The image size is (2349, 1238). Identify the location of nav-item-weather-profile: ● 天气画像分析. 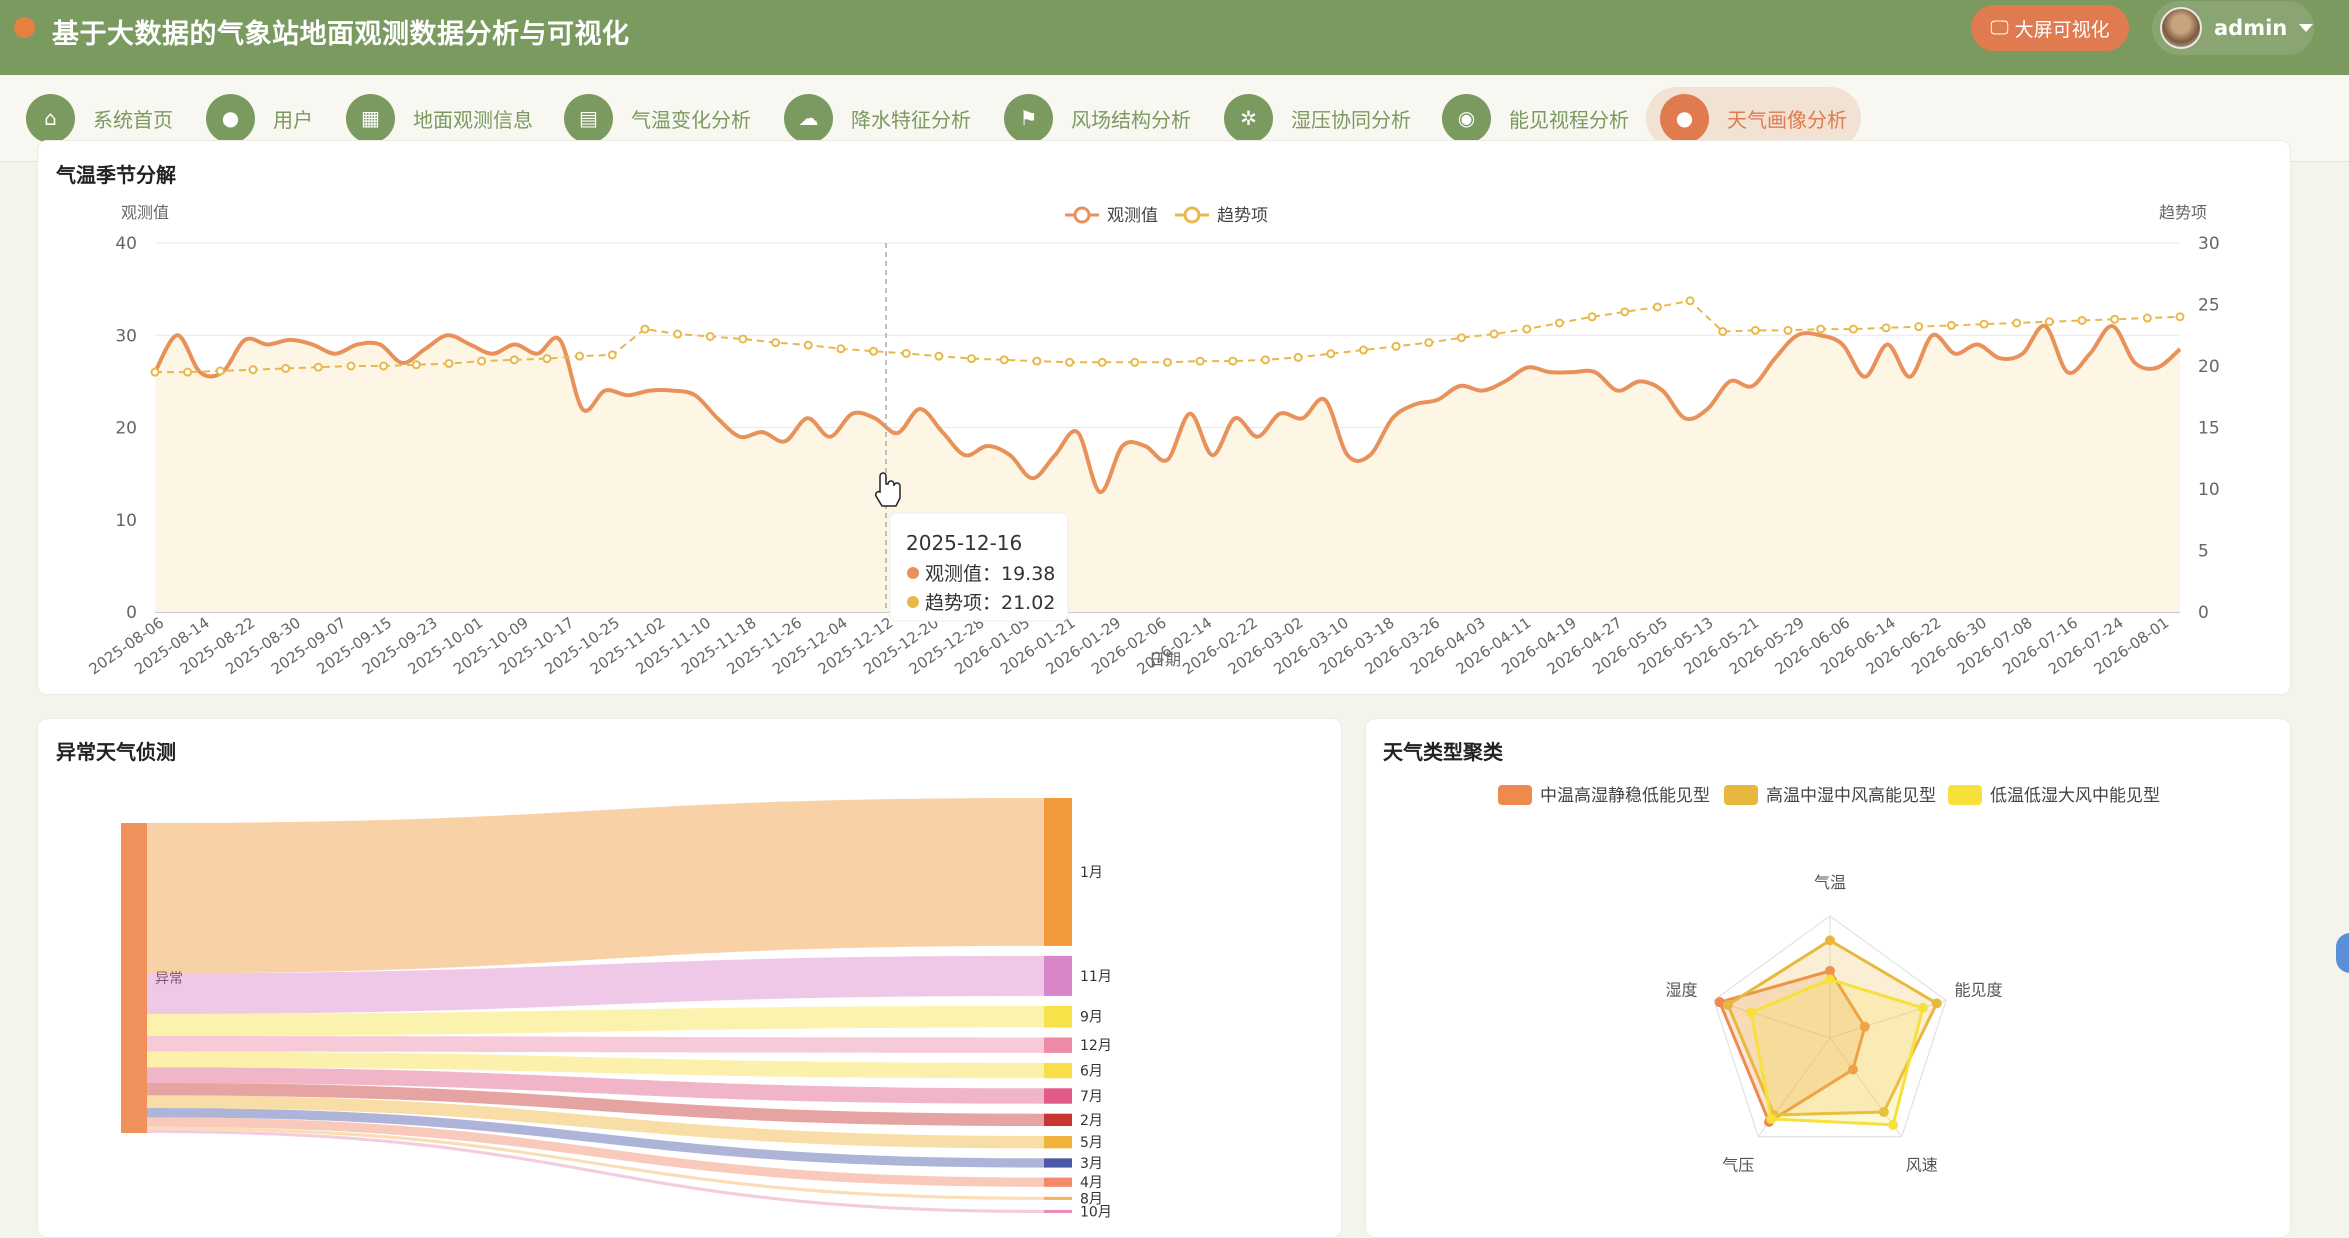
(1753, 118).